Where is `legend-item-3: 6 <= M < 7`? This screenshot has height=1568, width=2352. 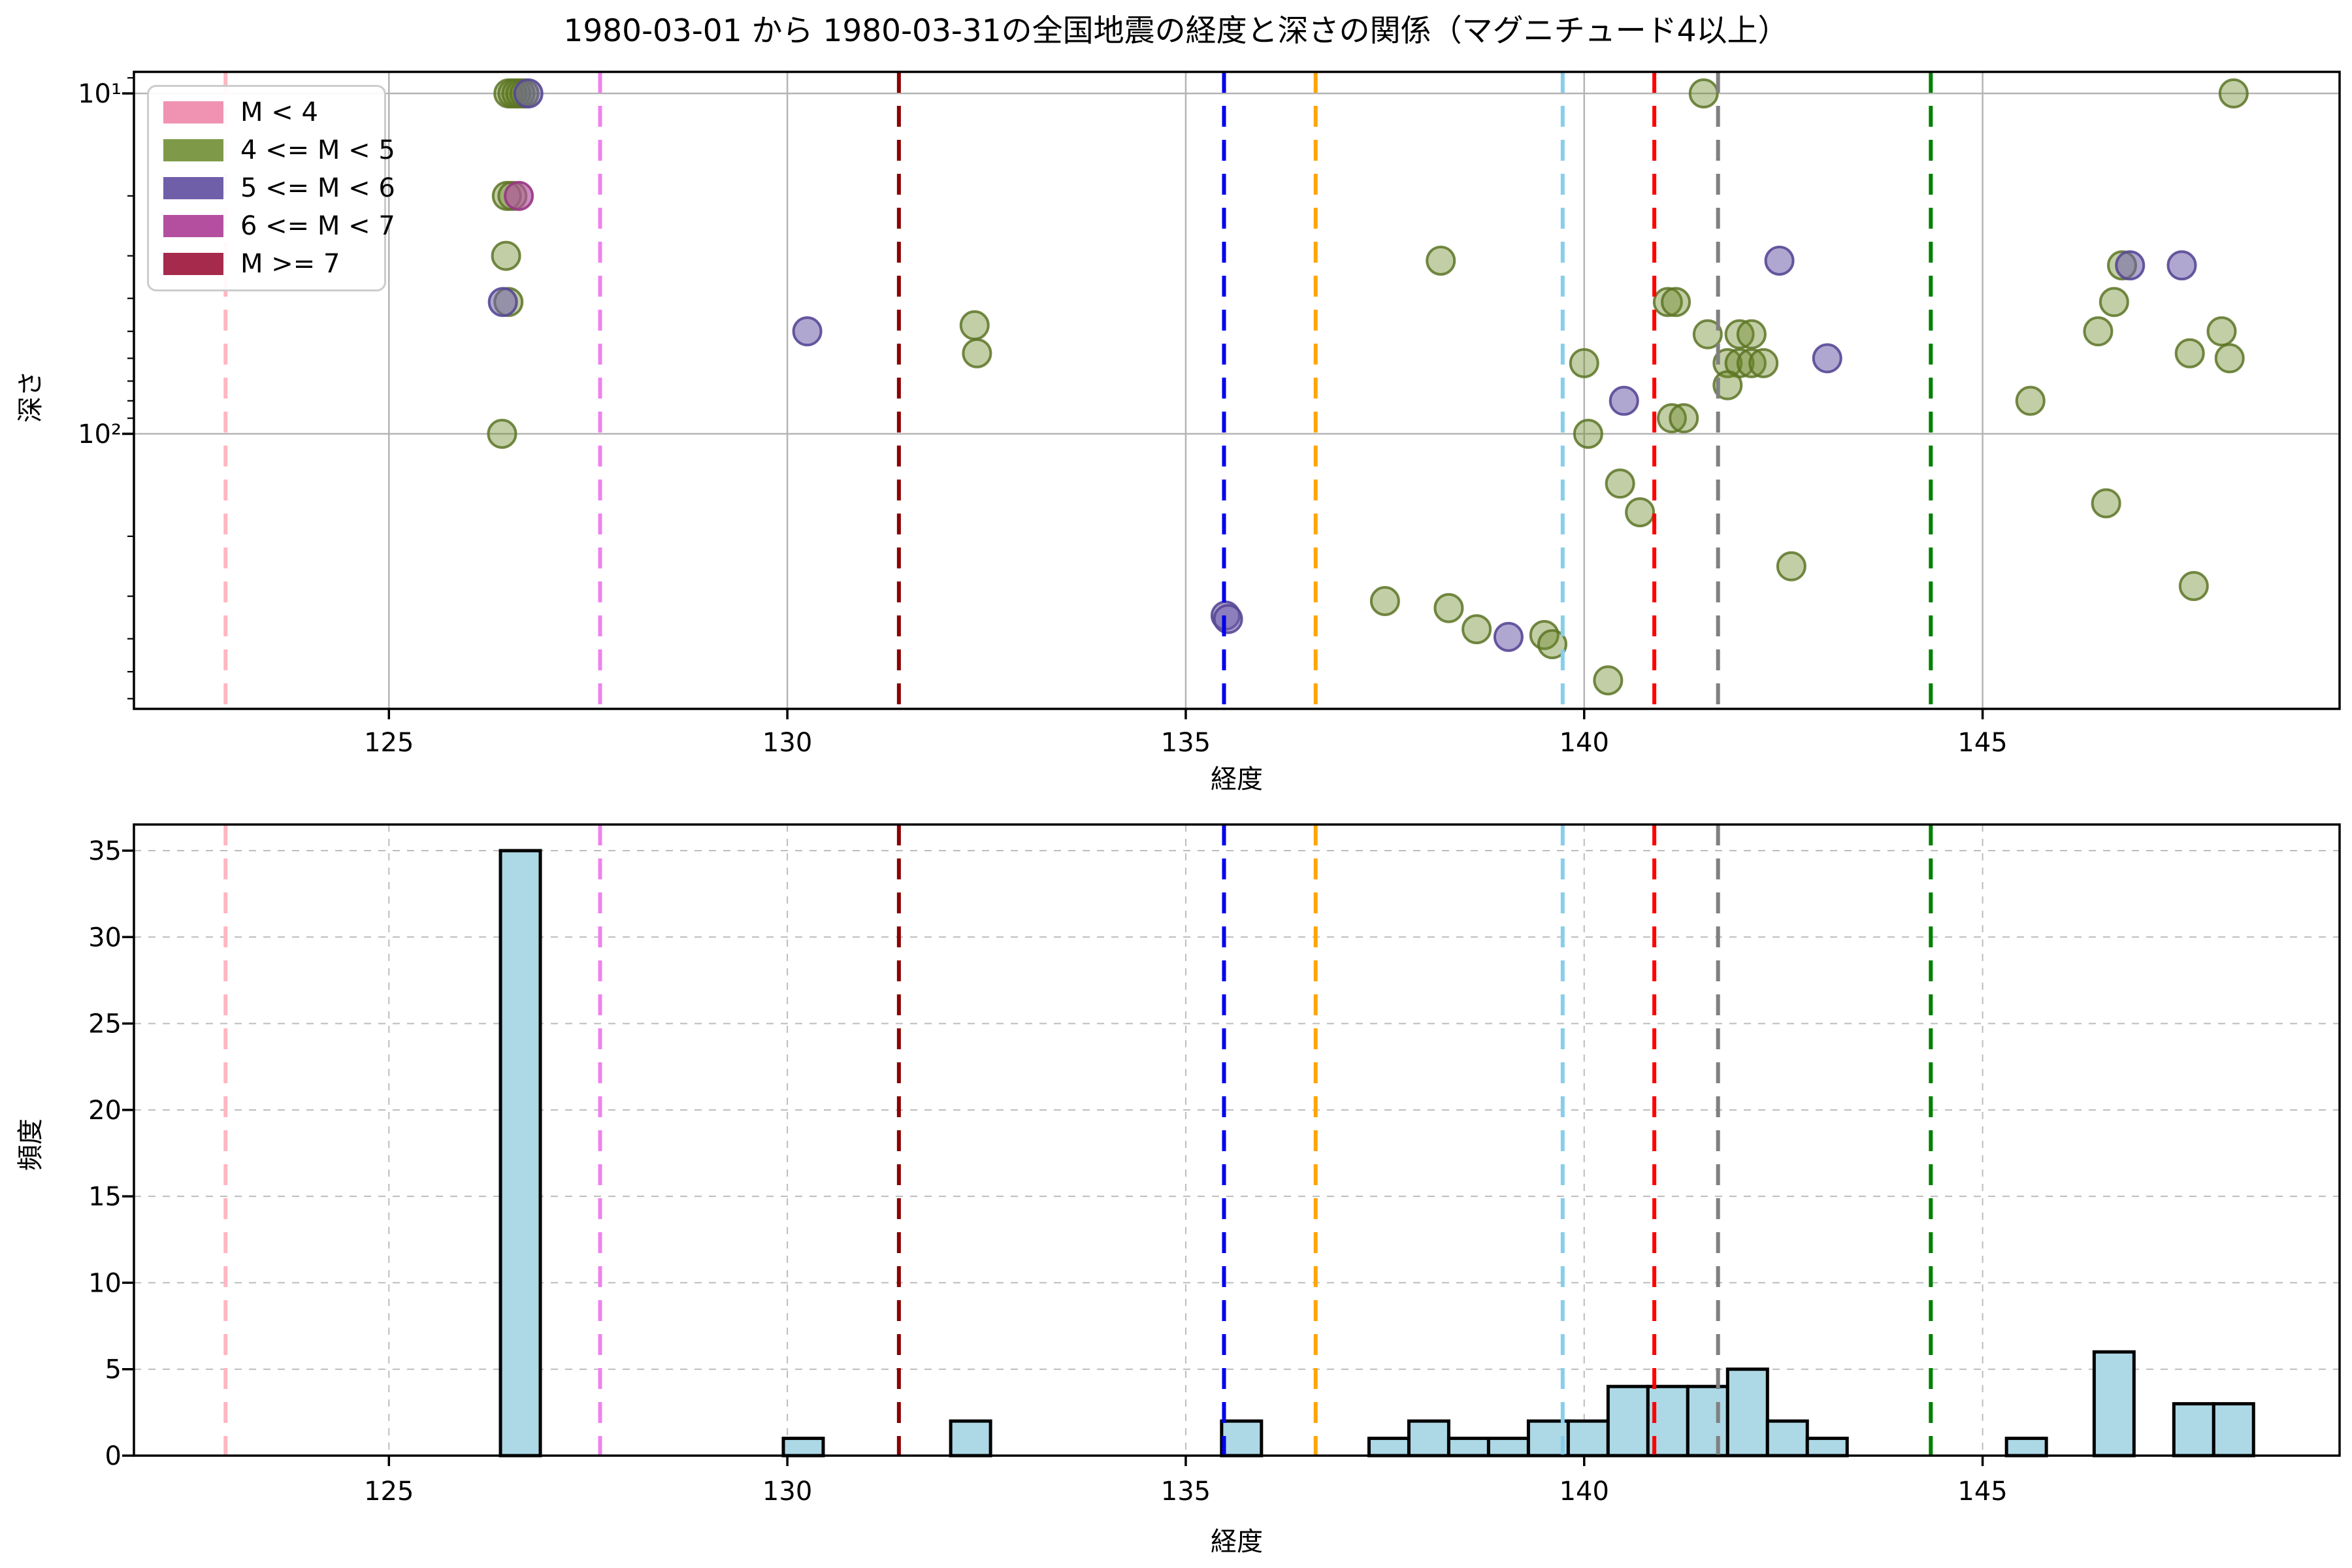 legend-item-3: 6 <= M < 7 is located at coordinates (272, 226).